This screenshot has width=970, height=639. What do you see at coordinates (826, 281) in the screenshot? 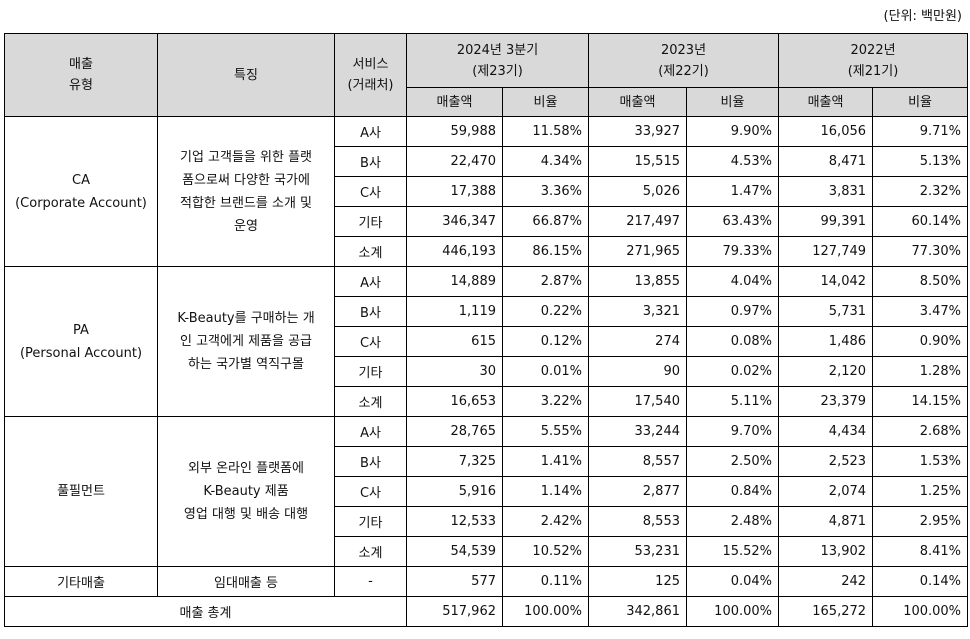
I see `sales-cell: 14,042` at bounding box center [826, 281].